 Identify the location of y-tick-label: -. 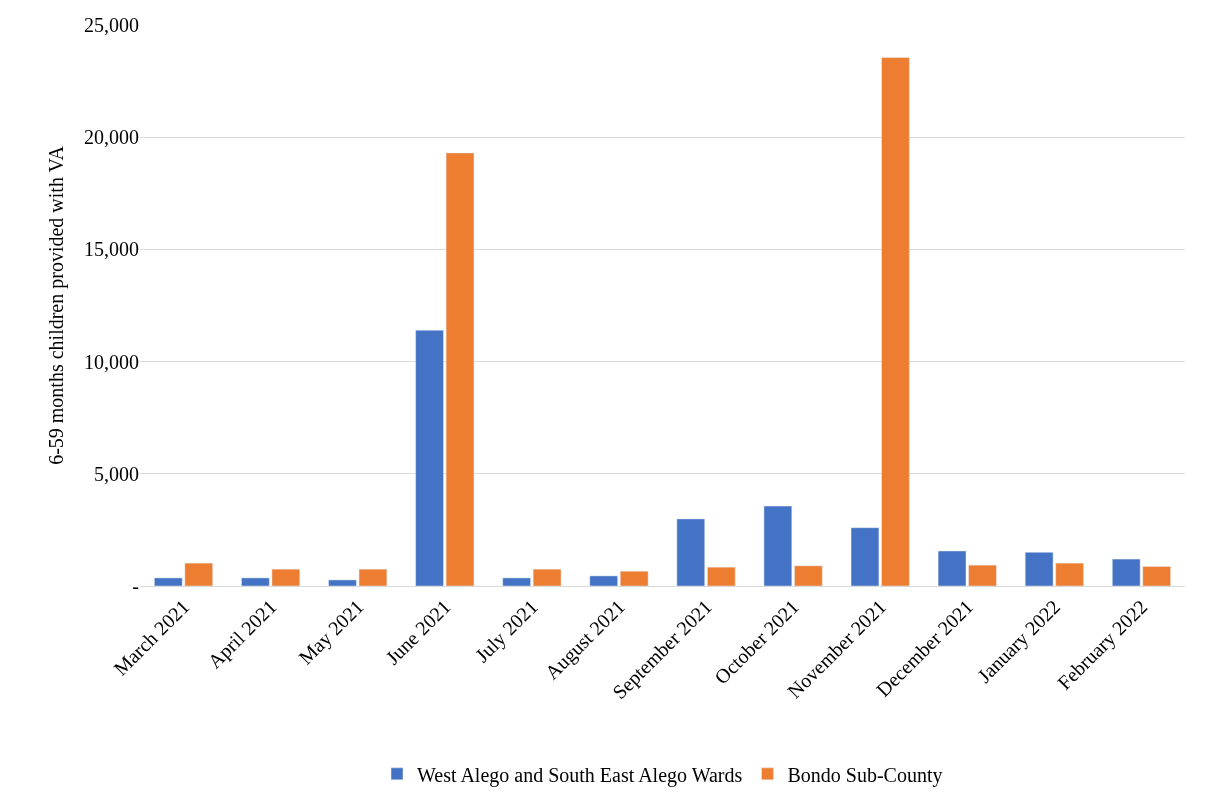
(135, 586).